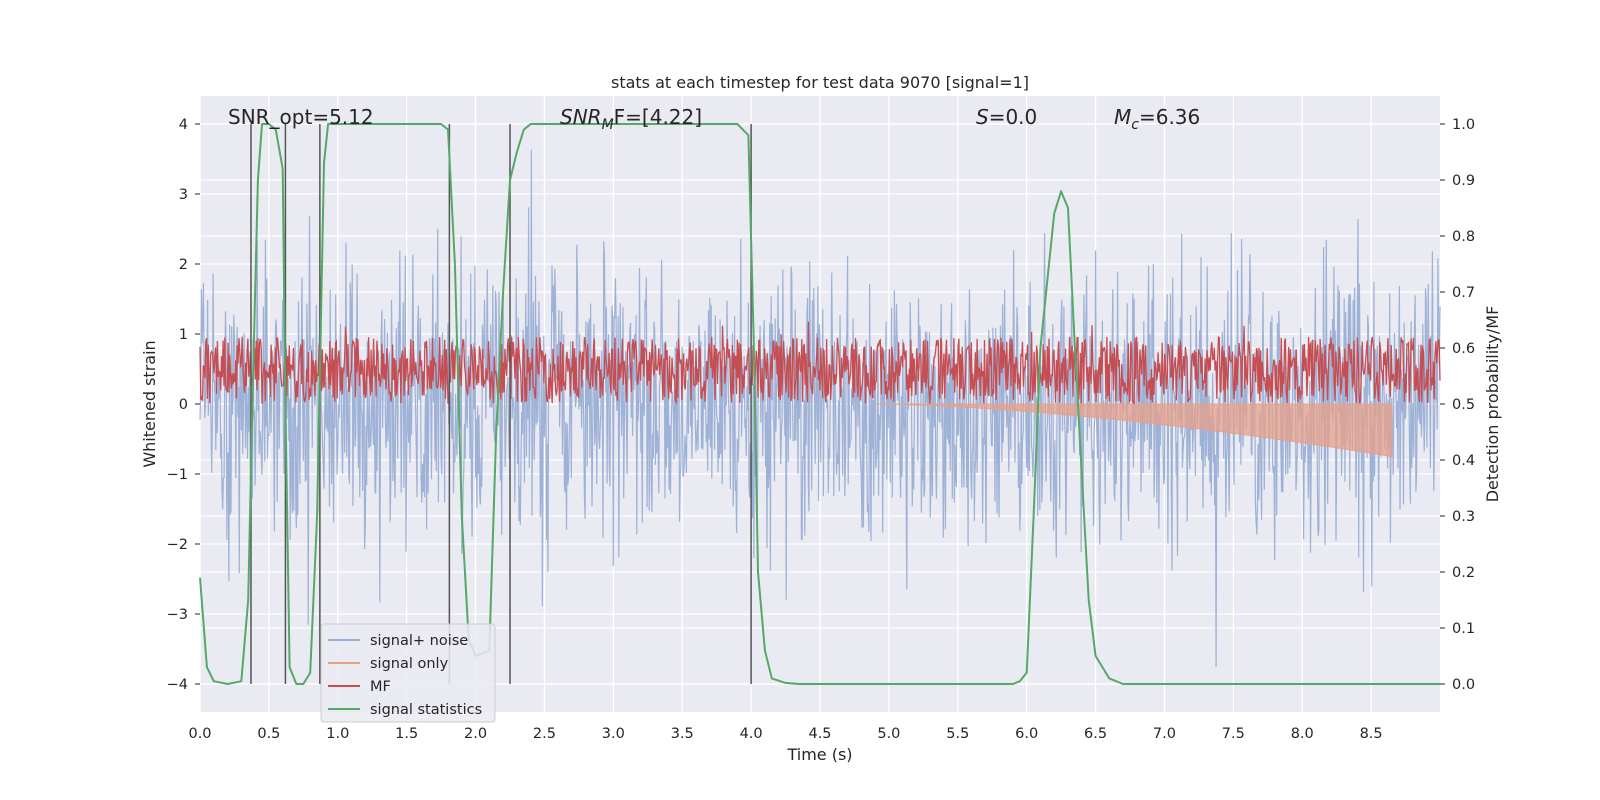  Describe the element at coordinates (1164, 734) in the screenshot. I see `x-tick-label: 7.0` at that location.